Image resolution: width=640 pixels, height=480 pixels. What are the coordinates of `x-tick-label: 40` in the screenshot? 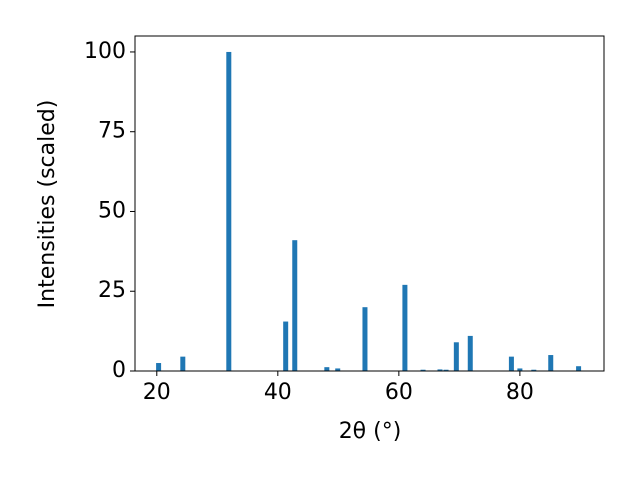 It's located at (278, 392).